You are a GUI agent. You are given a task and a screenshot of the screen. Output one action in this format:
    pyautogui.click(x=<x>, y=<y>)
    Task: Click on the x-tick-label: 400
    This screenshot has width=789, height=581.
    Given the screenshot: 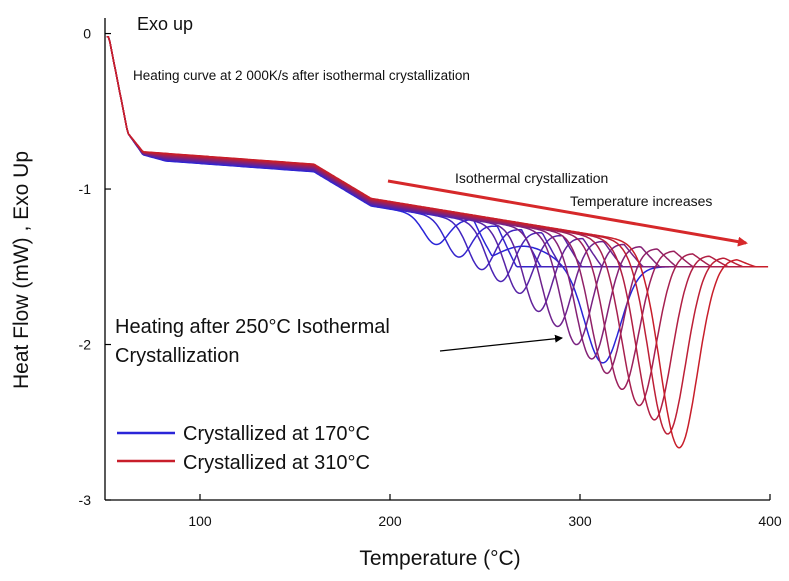 What is the action you would take?
    pyautogui.click(x=770, y=521)
    